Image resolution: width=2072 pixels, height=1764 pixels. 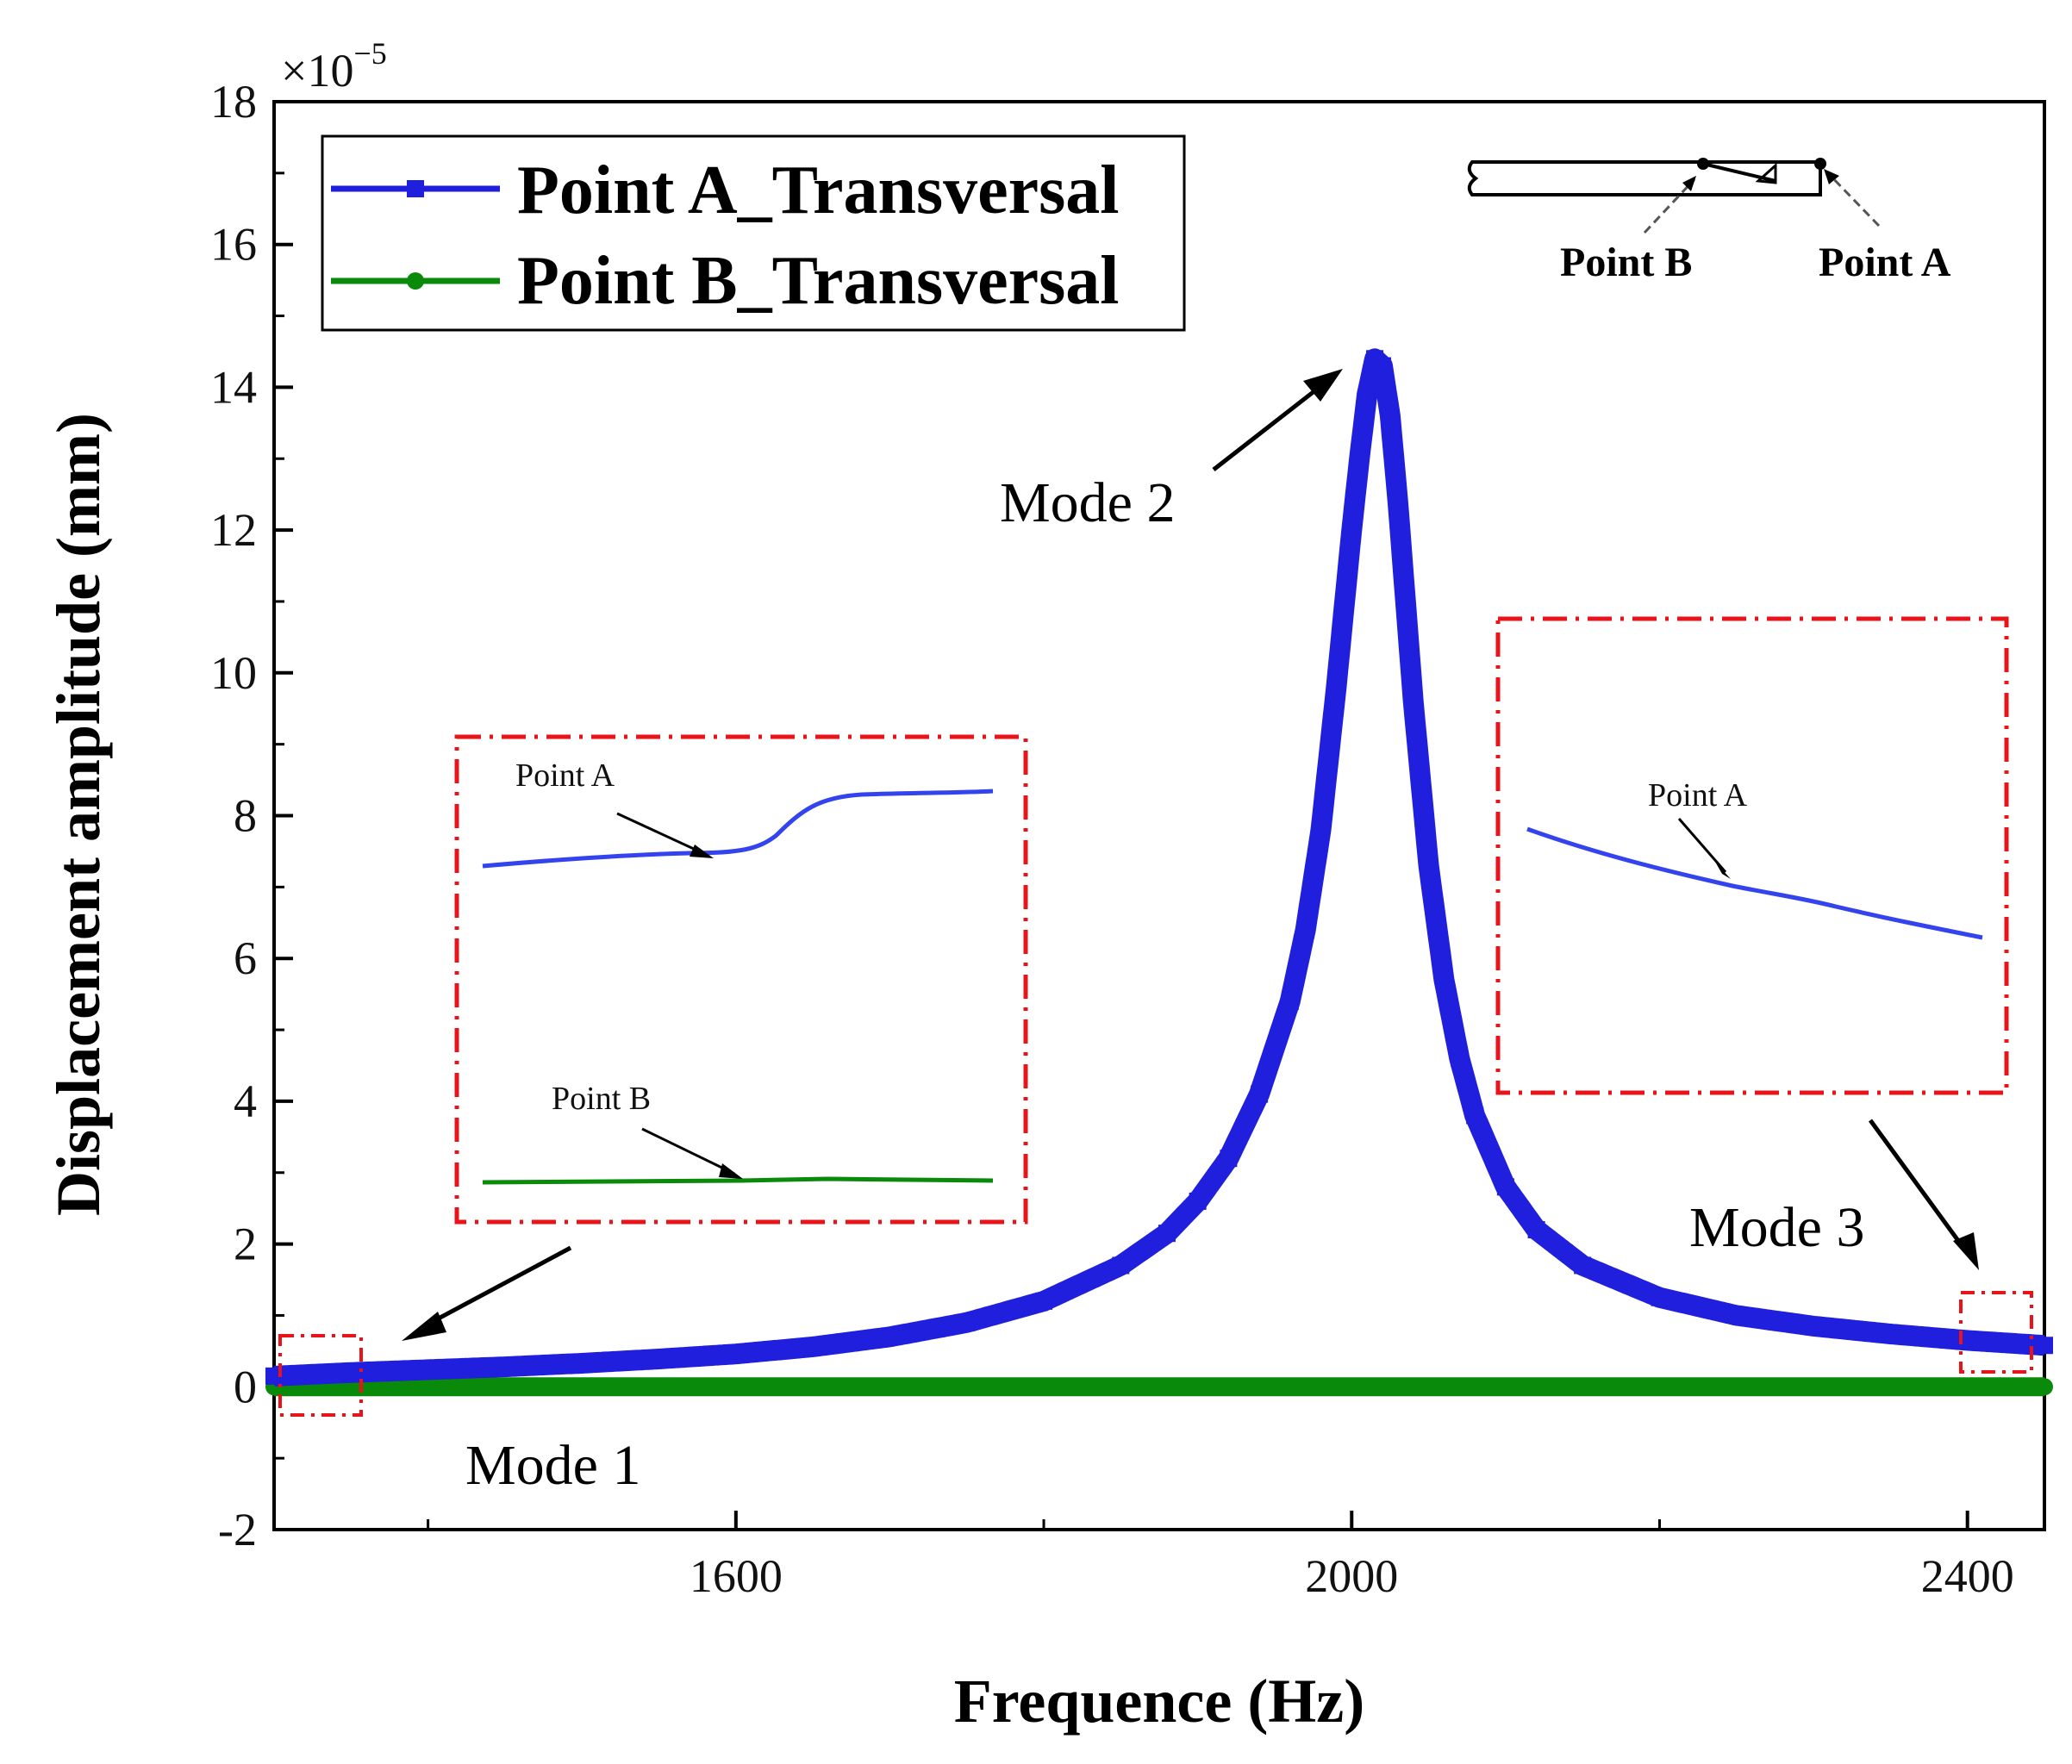 I want to click on series-point-b, so click(x=1159, y=1387).